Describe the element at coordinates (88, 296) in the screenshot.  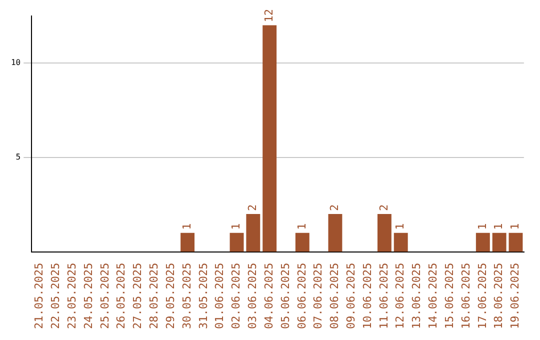
I see `x-tick-label: 24.05.2025` at that location.